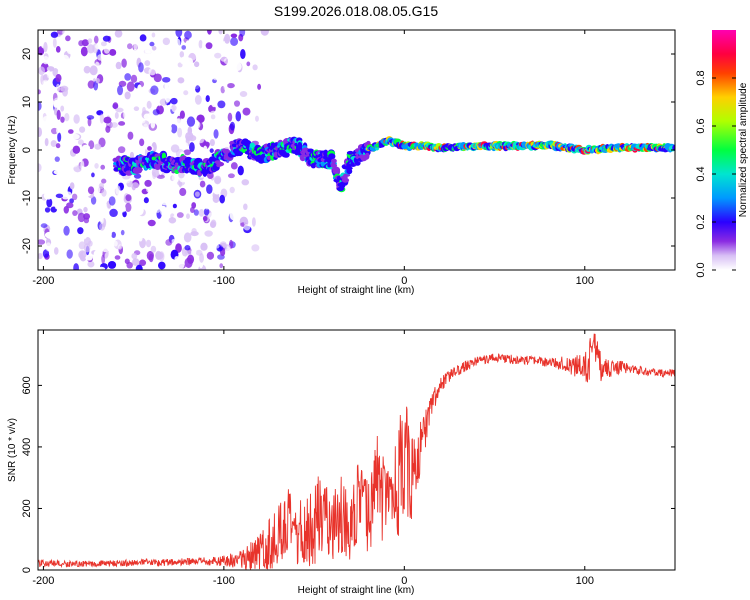 Image resolution: width=750 pixels, height=600 pixels. Describe the element at coordinates (701, 125) in the screenshot. I see `colorbar-tick-label: 0.6` at that location.